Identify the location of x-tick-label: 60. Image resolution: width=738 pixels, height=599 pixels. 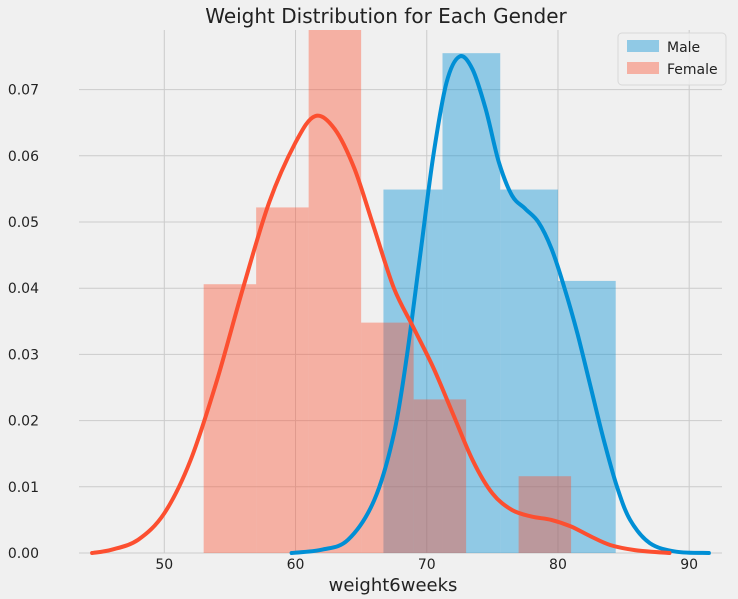
(296, 565).